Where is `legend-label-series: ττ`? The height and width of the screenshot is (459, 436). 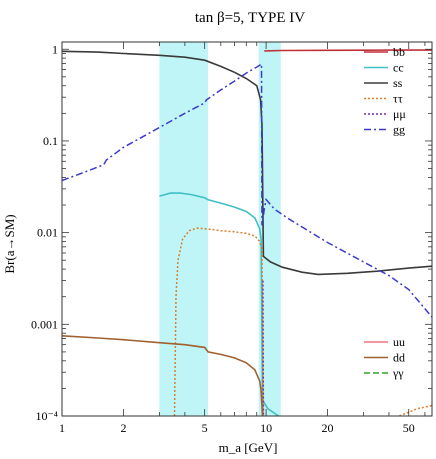 legend-label-series: ττ is located at coordinates (398, 99).